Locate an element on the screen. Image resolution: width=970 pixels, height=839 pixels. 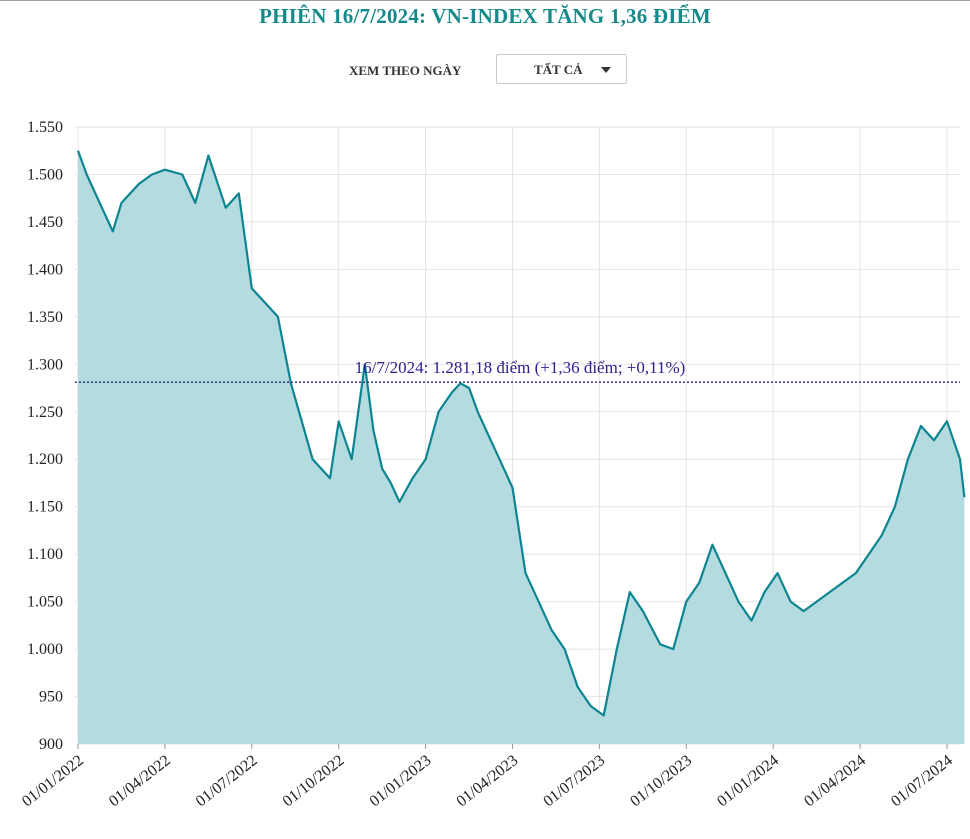
x-tick-label: 01/07/2022 is located at coordinates (227, 781).